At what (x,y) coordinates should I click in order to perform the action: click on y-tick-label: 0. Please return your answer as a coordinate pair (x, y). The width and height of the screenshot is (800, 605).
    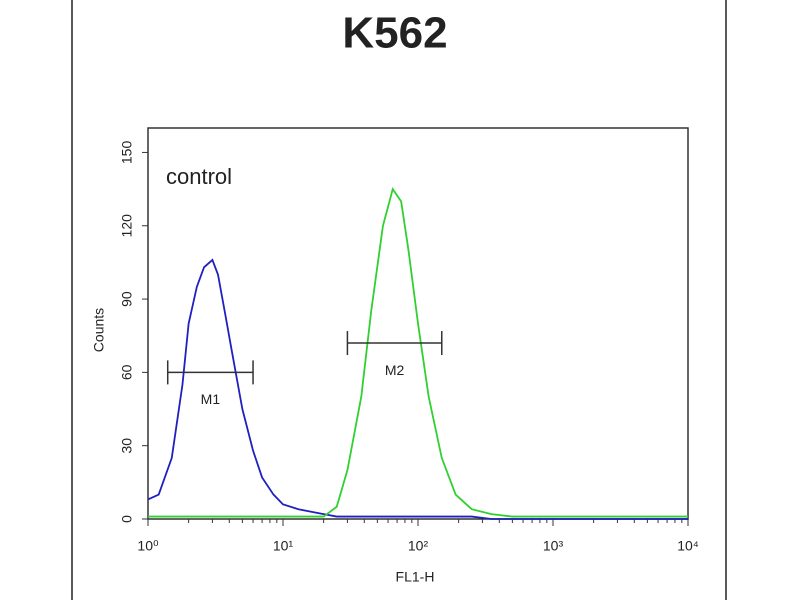
    Looking at the image, I should click on (127, 519).